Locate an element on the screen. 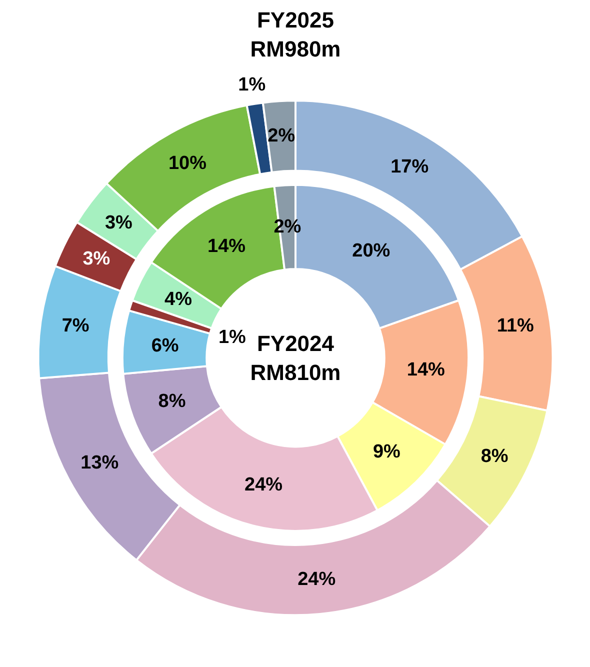  data-label: 17% is located at coordinates (409, 167).